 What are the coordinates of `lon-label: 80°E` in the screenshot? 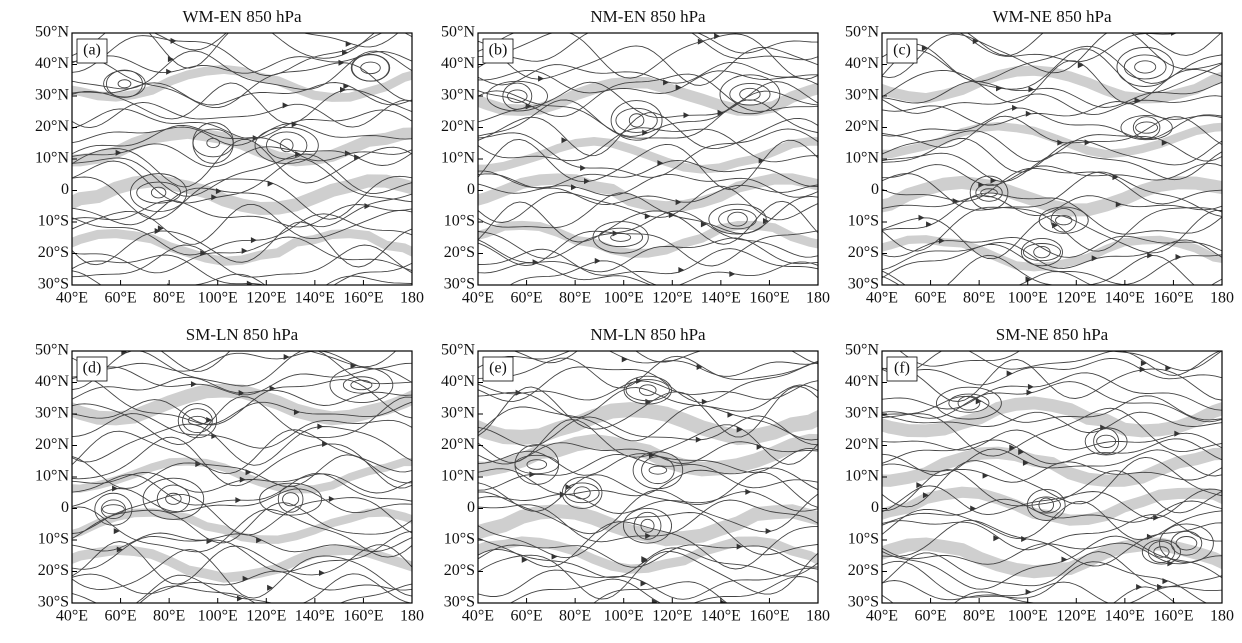 It's located at (169, 298).